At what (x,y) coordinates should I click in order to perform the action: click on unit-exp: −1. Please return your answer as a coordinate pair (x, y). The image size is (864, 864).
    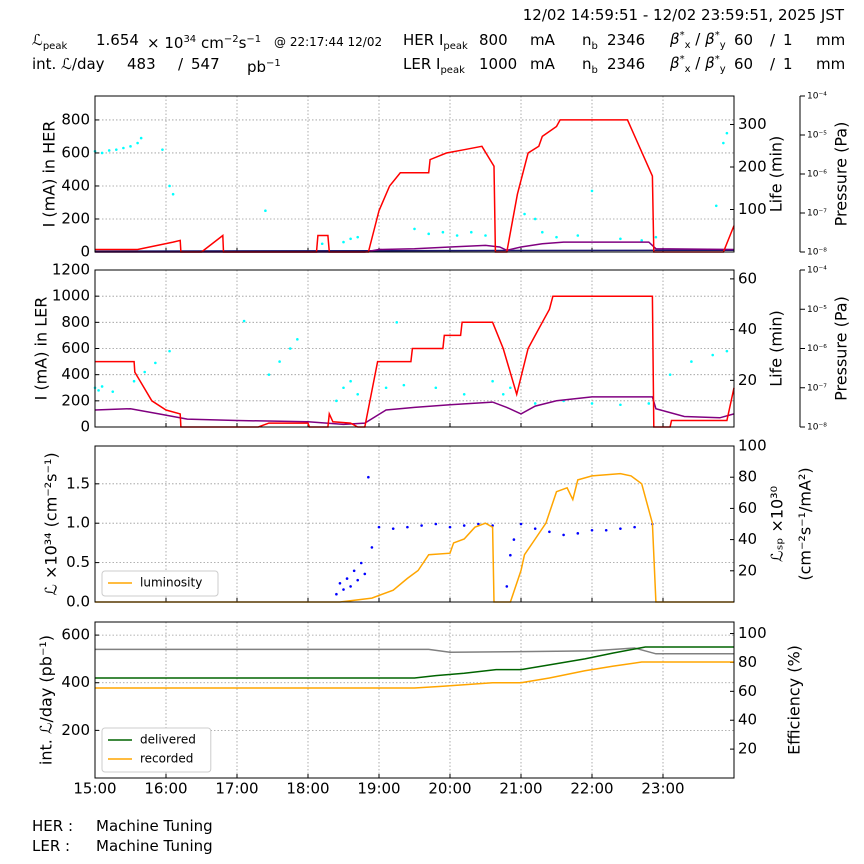
    Looking at the image, I should click on (254, 39).